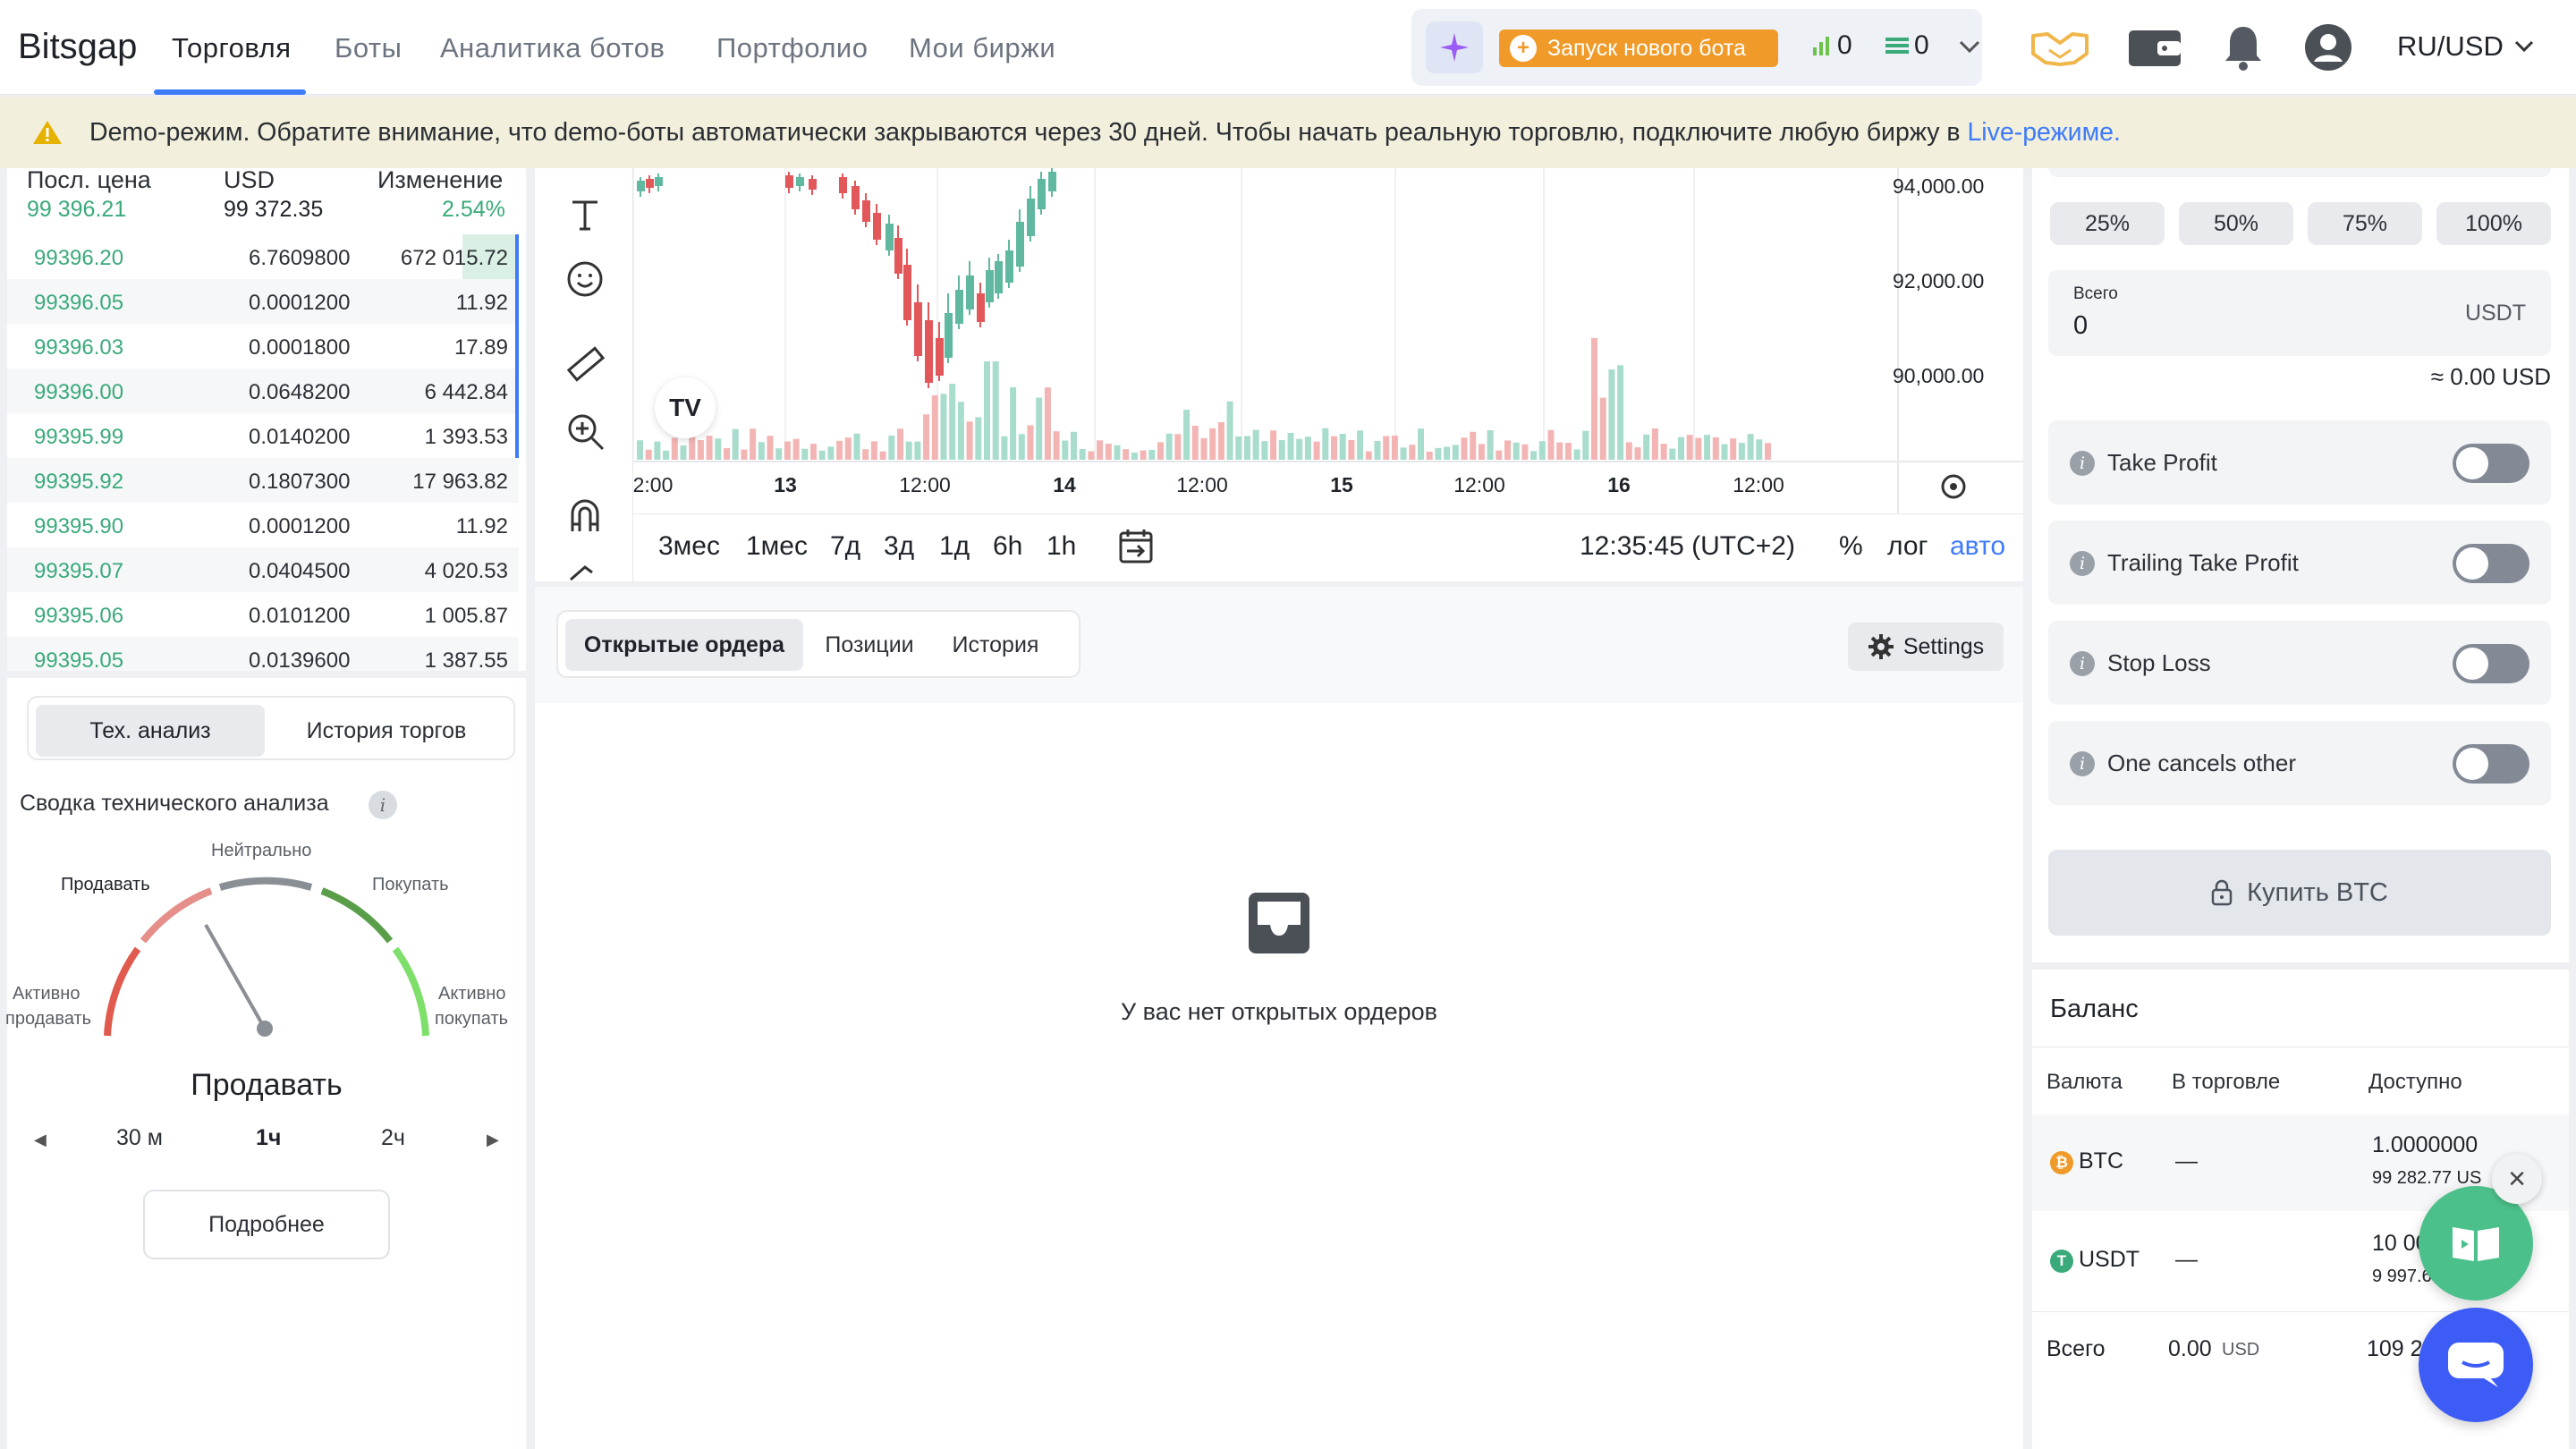 The height and width of the screenshot is (1449, 2576). What do you see at coordinates (263, 480) in the screenshot?
I see `orderbook-row: 99395.92 0.1807300 17 963.82` at bounding box center [263, 480].